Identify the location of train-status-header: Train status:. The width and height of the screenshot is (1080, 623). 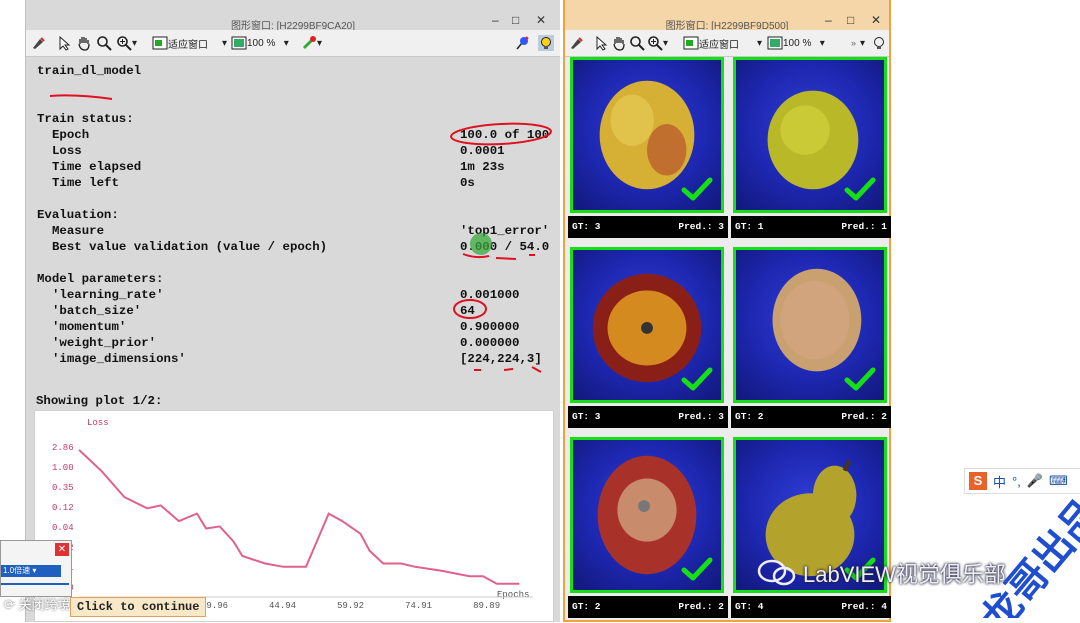
(85, 119).